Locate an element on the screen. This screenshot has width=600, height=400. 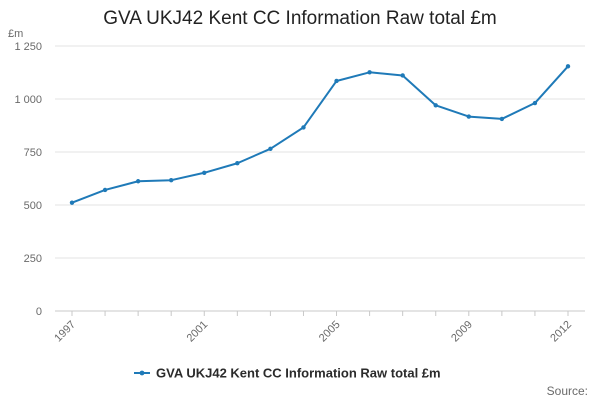
x-tick-label: 2009 is located at coordinates (462, 332).